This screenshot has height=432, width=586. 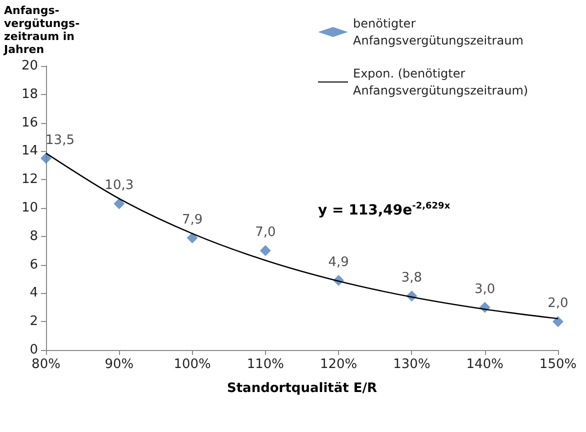 I want to click on data-label: 7,0, so click(x=265, y=232).